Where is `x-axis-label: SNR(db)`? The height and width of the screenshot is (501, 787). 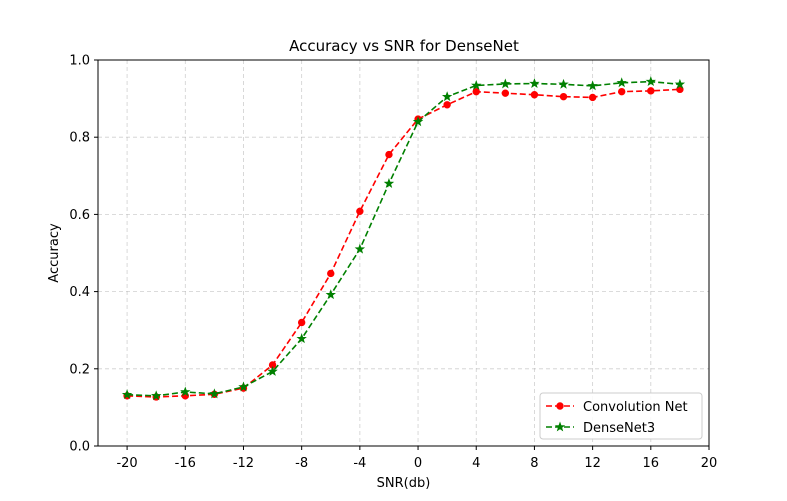
x-axis-label: SNR(db) is located at coordinates (404, 483).